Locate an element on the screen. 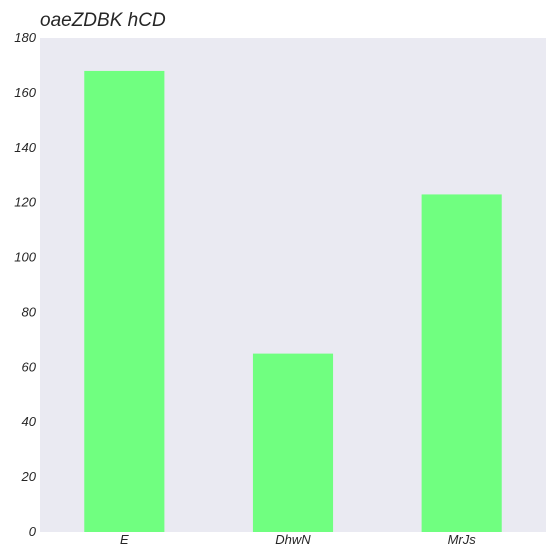  x-tick-label: DhwN is located at coordinates (293, 539).